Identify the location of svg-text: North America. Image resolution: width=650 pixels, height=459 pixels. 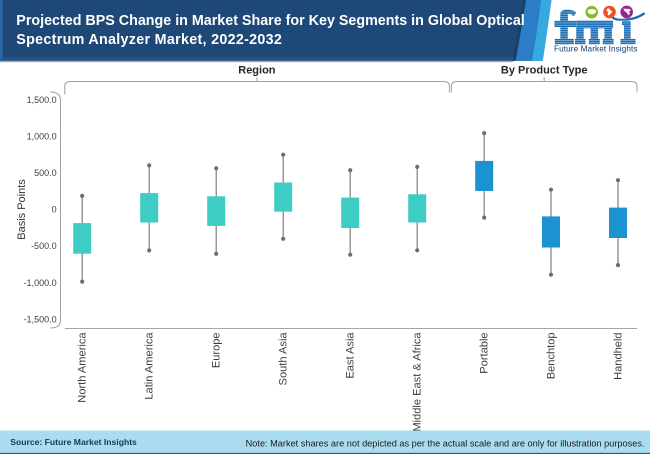
(83, 367).